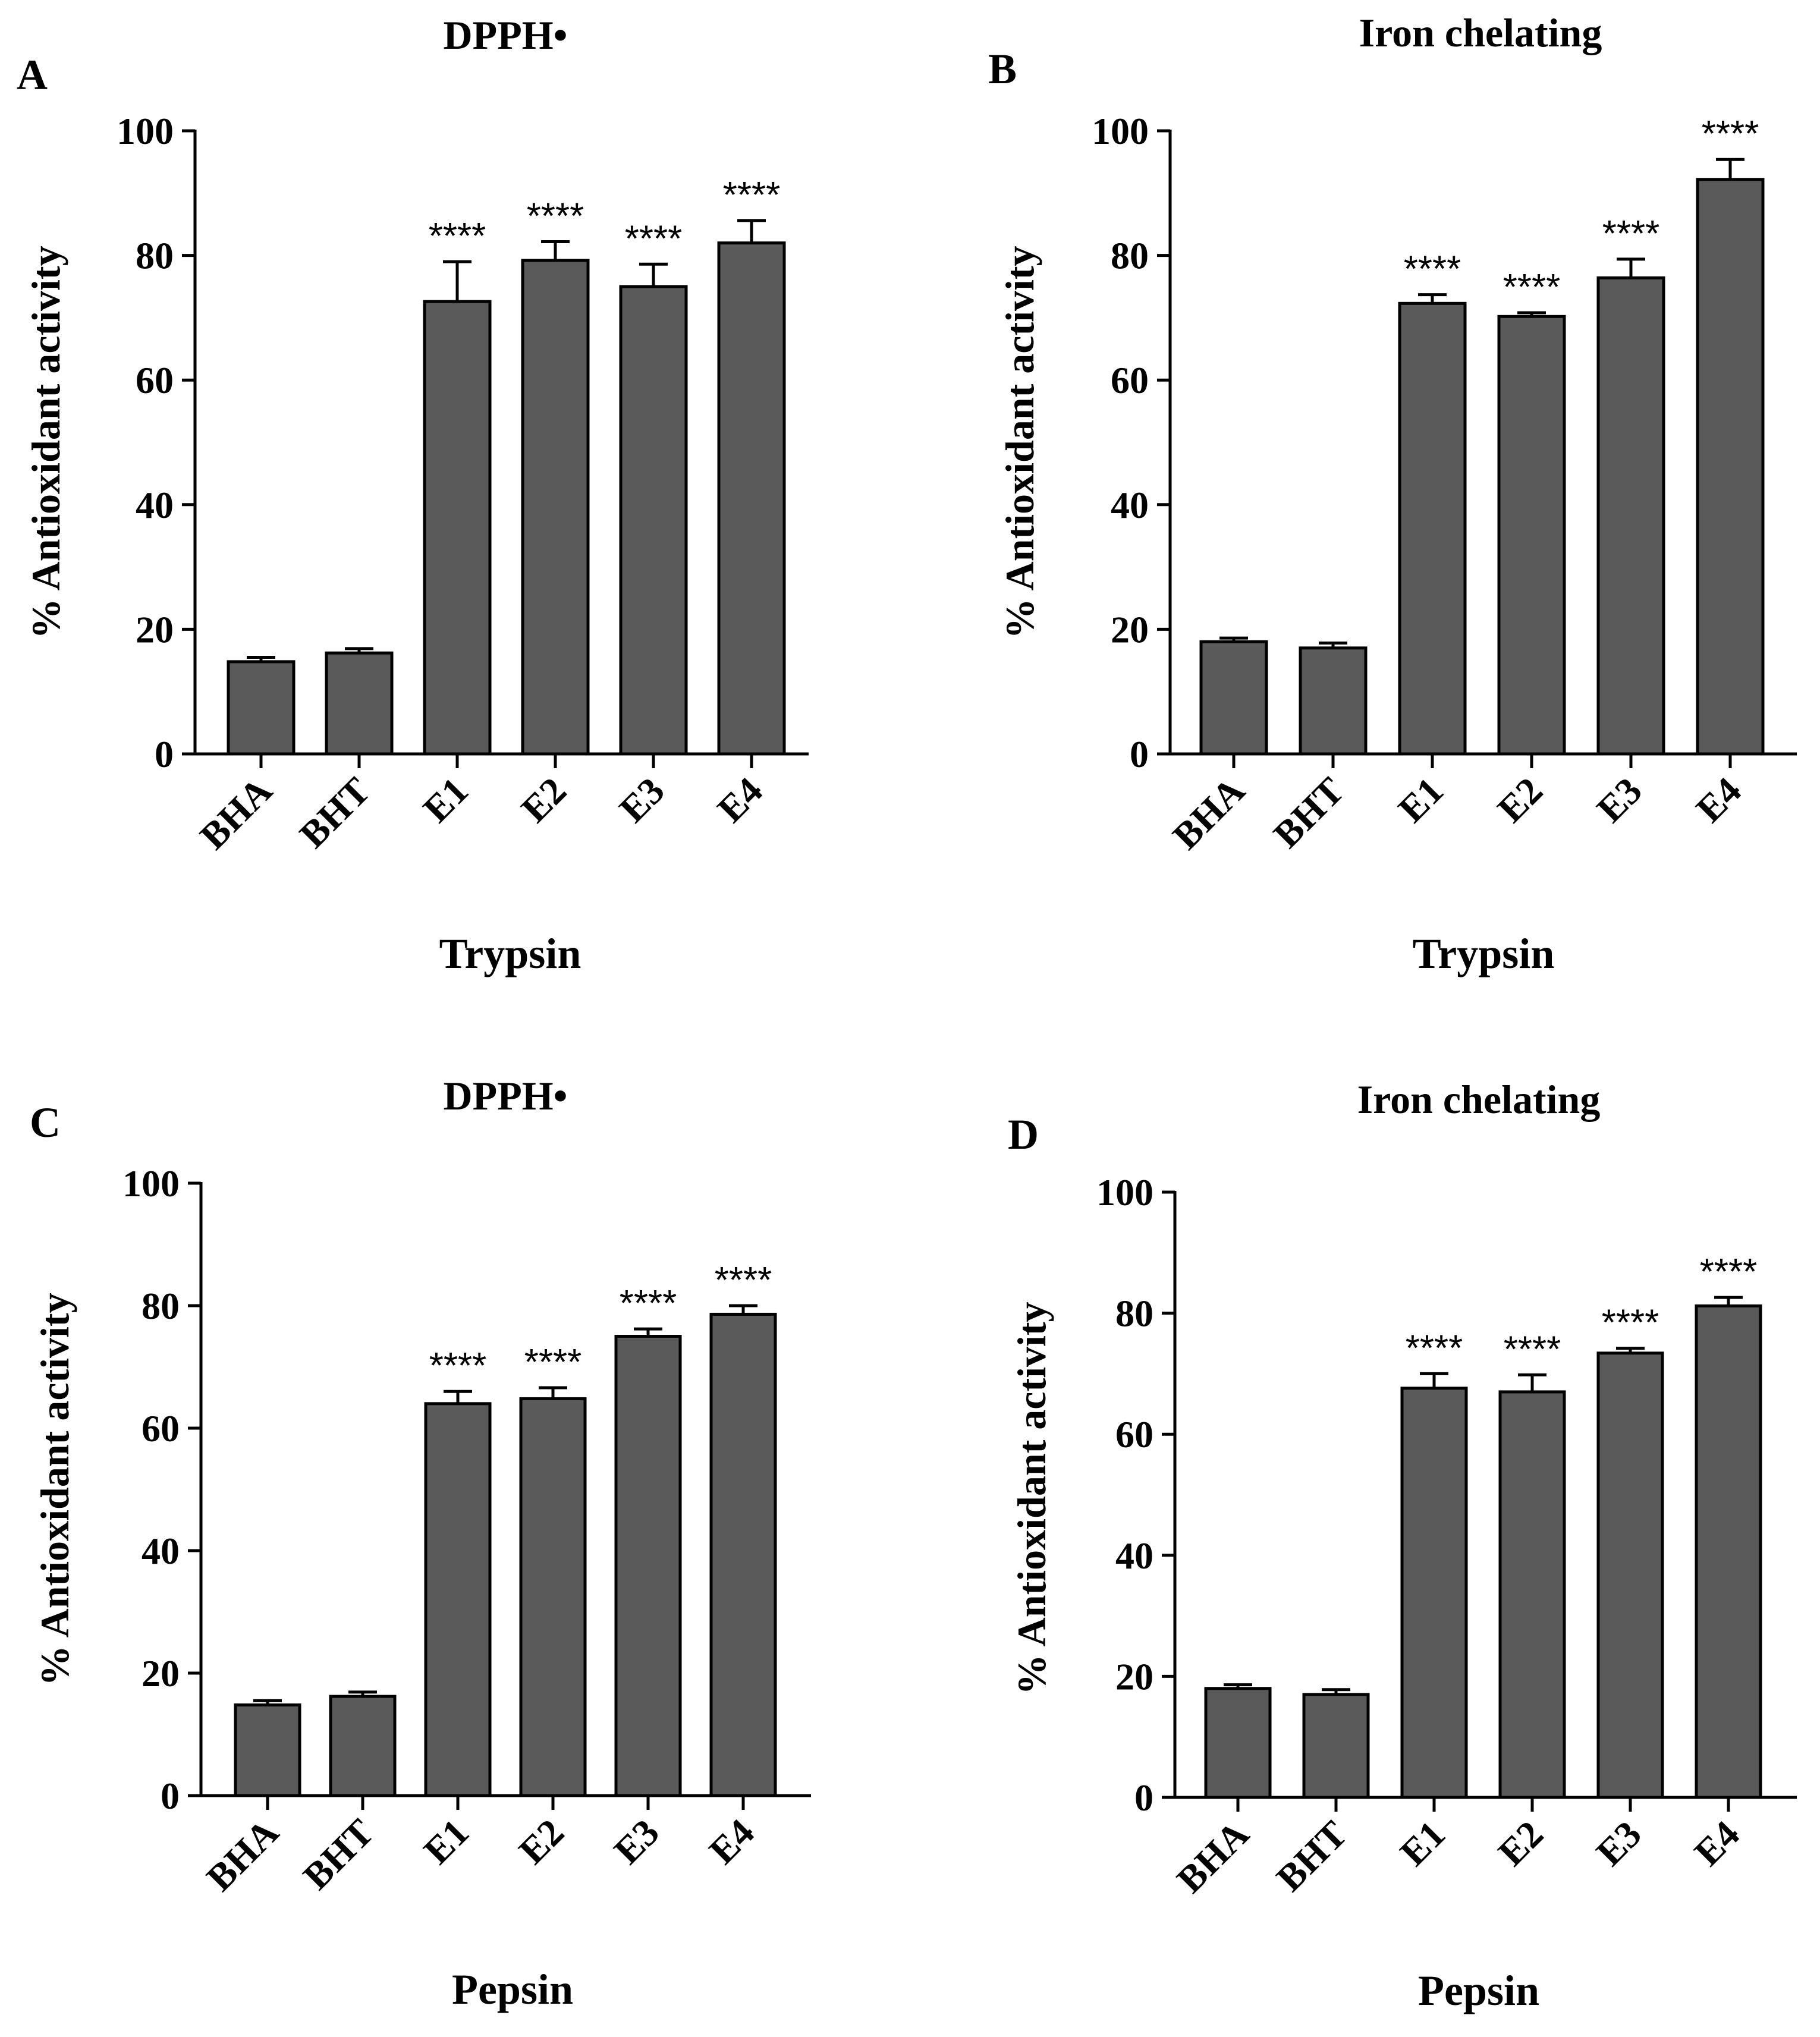 The width and height of the screenshot is (1820, 2037). I want to click on panel-d-significance-e3: ****, so click(1630, 1323).